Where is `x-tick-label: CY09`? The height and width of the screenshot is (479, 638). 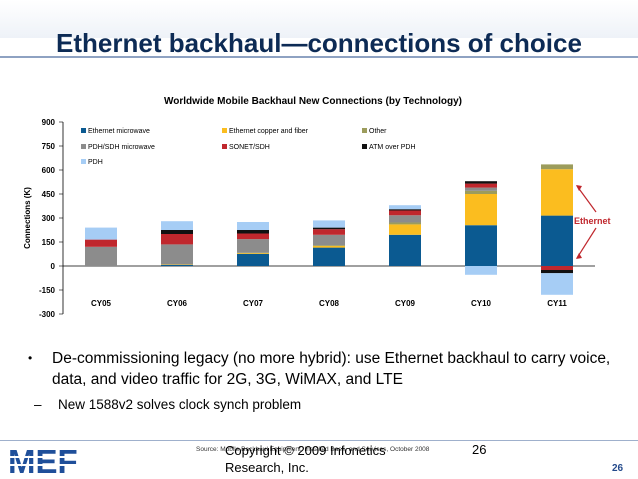
x-tick-label: CY09 is located at coordinates (405, 303).